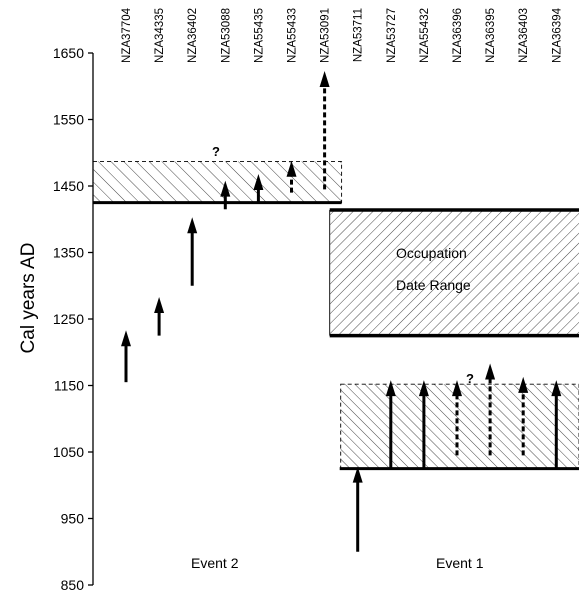 The image size is (579, 592). I want to click on occupation-label-line2: Date Range, so click(433, 285).